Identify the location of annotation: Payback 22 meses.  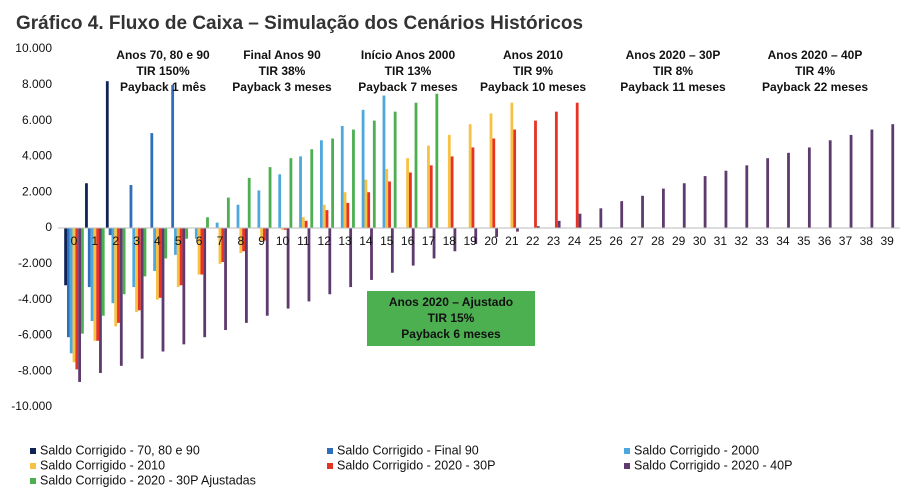
(815, 87).